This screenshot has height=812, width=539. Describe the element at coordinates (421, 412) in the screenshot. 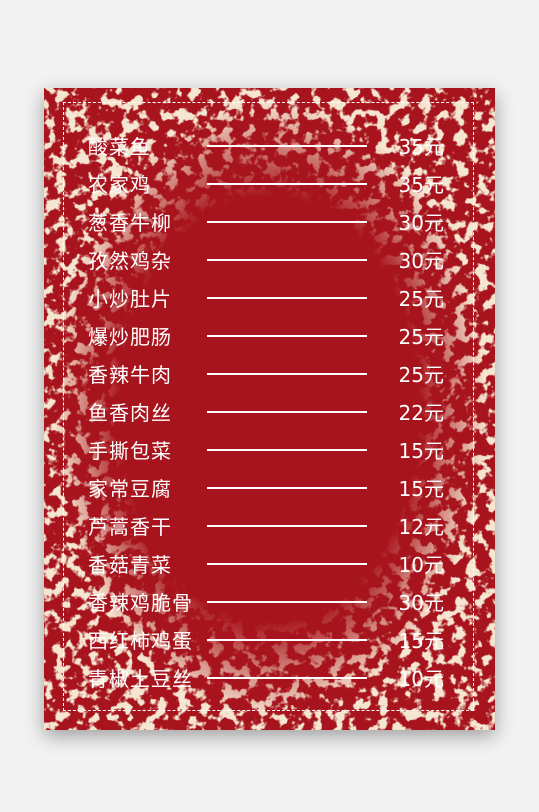

I see `menu-item-price: 22元` at that location.